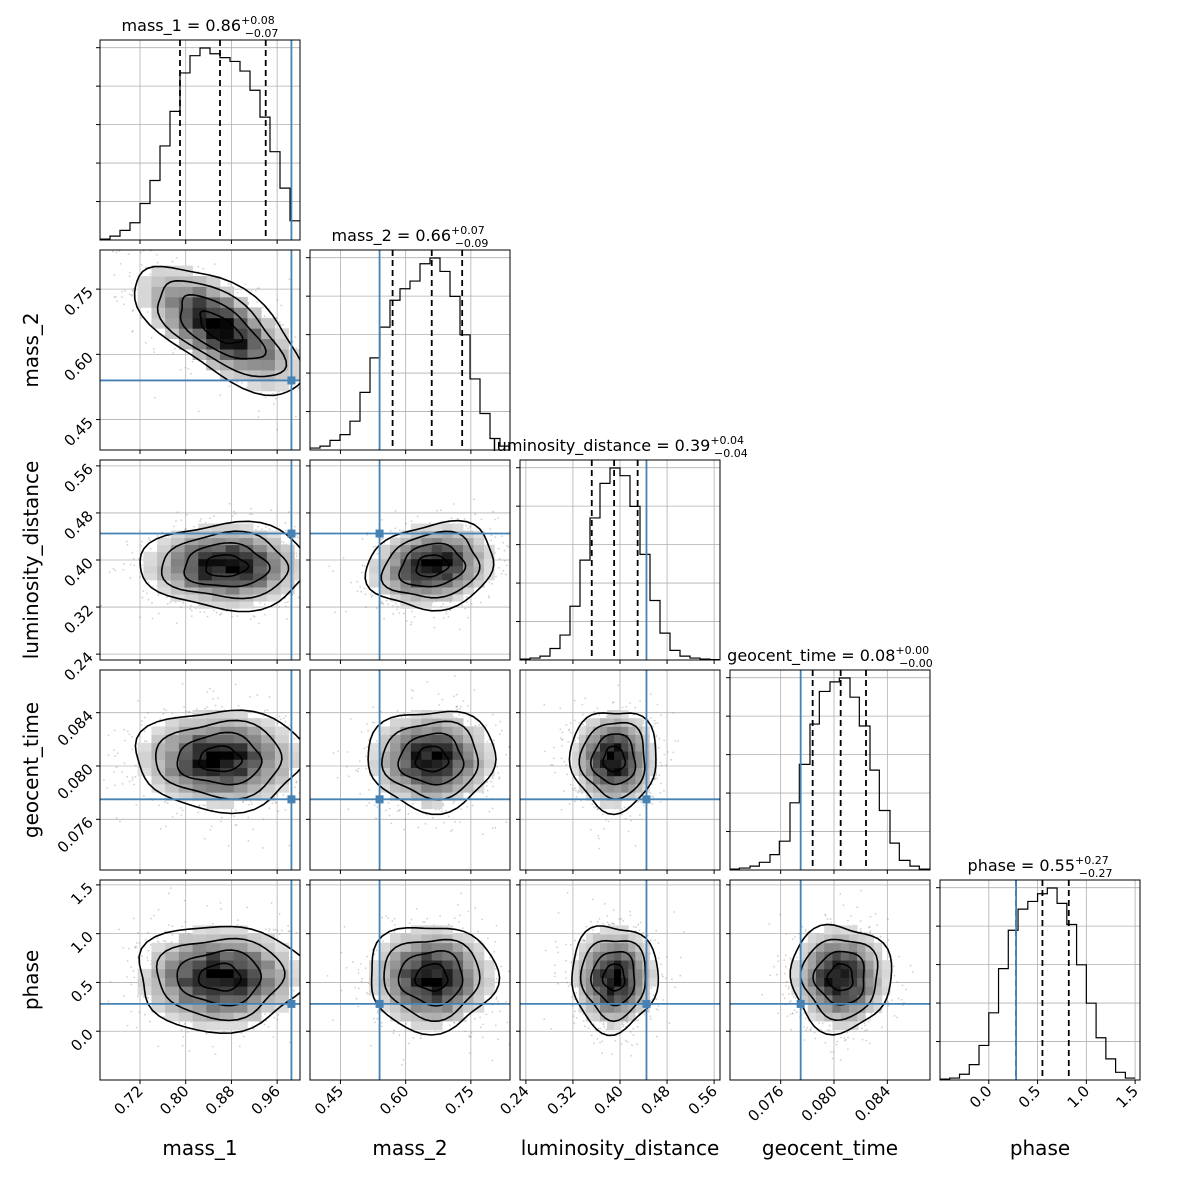  Describe the element at coordinates (1038, 967) in the screenshot. I see `hist-panel-phase: phase = 0.55+0.27 −0.27` at that location.